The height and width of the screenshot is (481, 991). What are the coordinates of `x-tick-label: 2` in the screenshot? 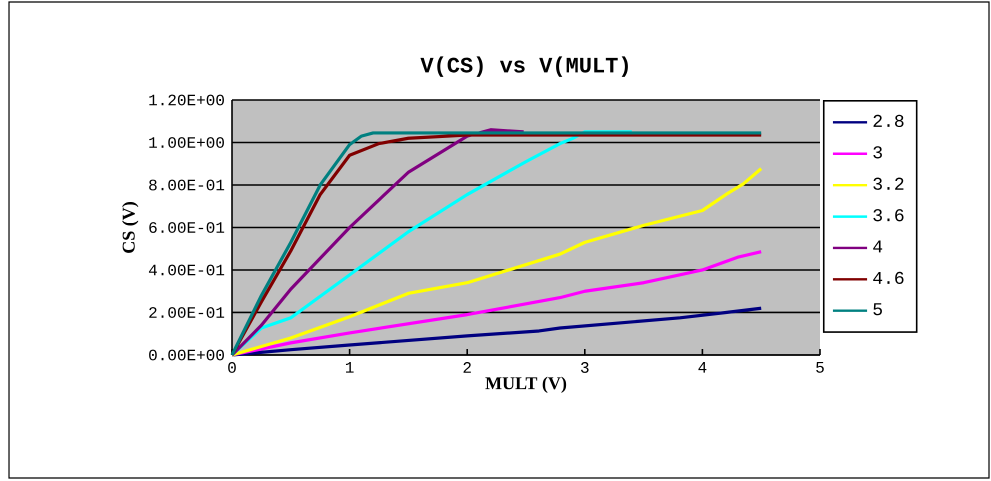 It's located at (467, 367).